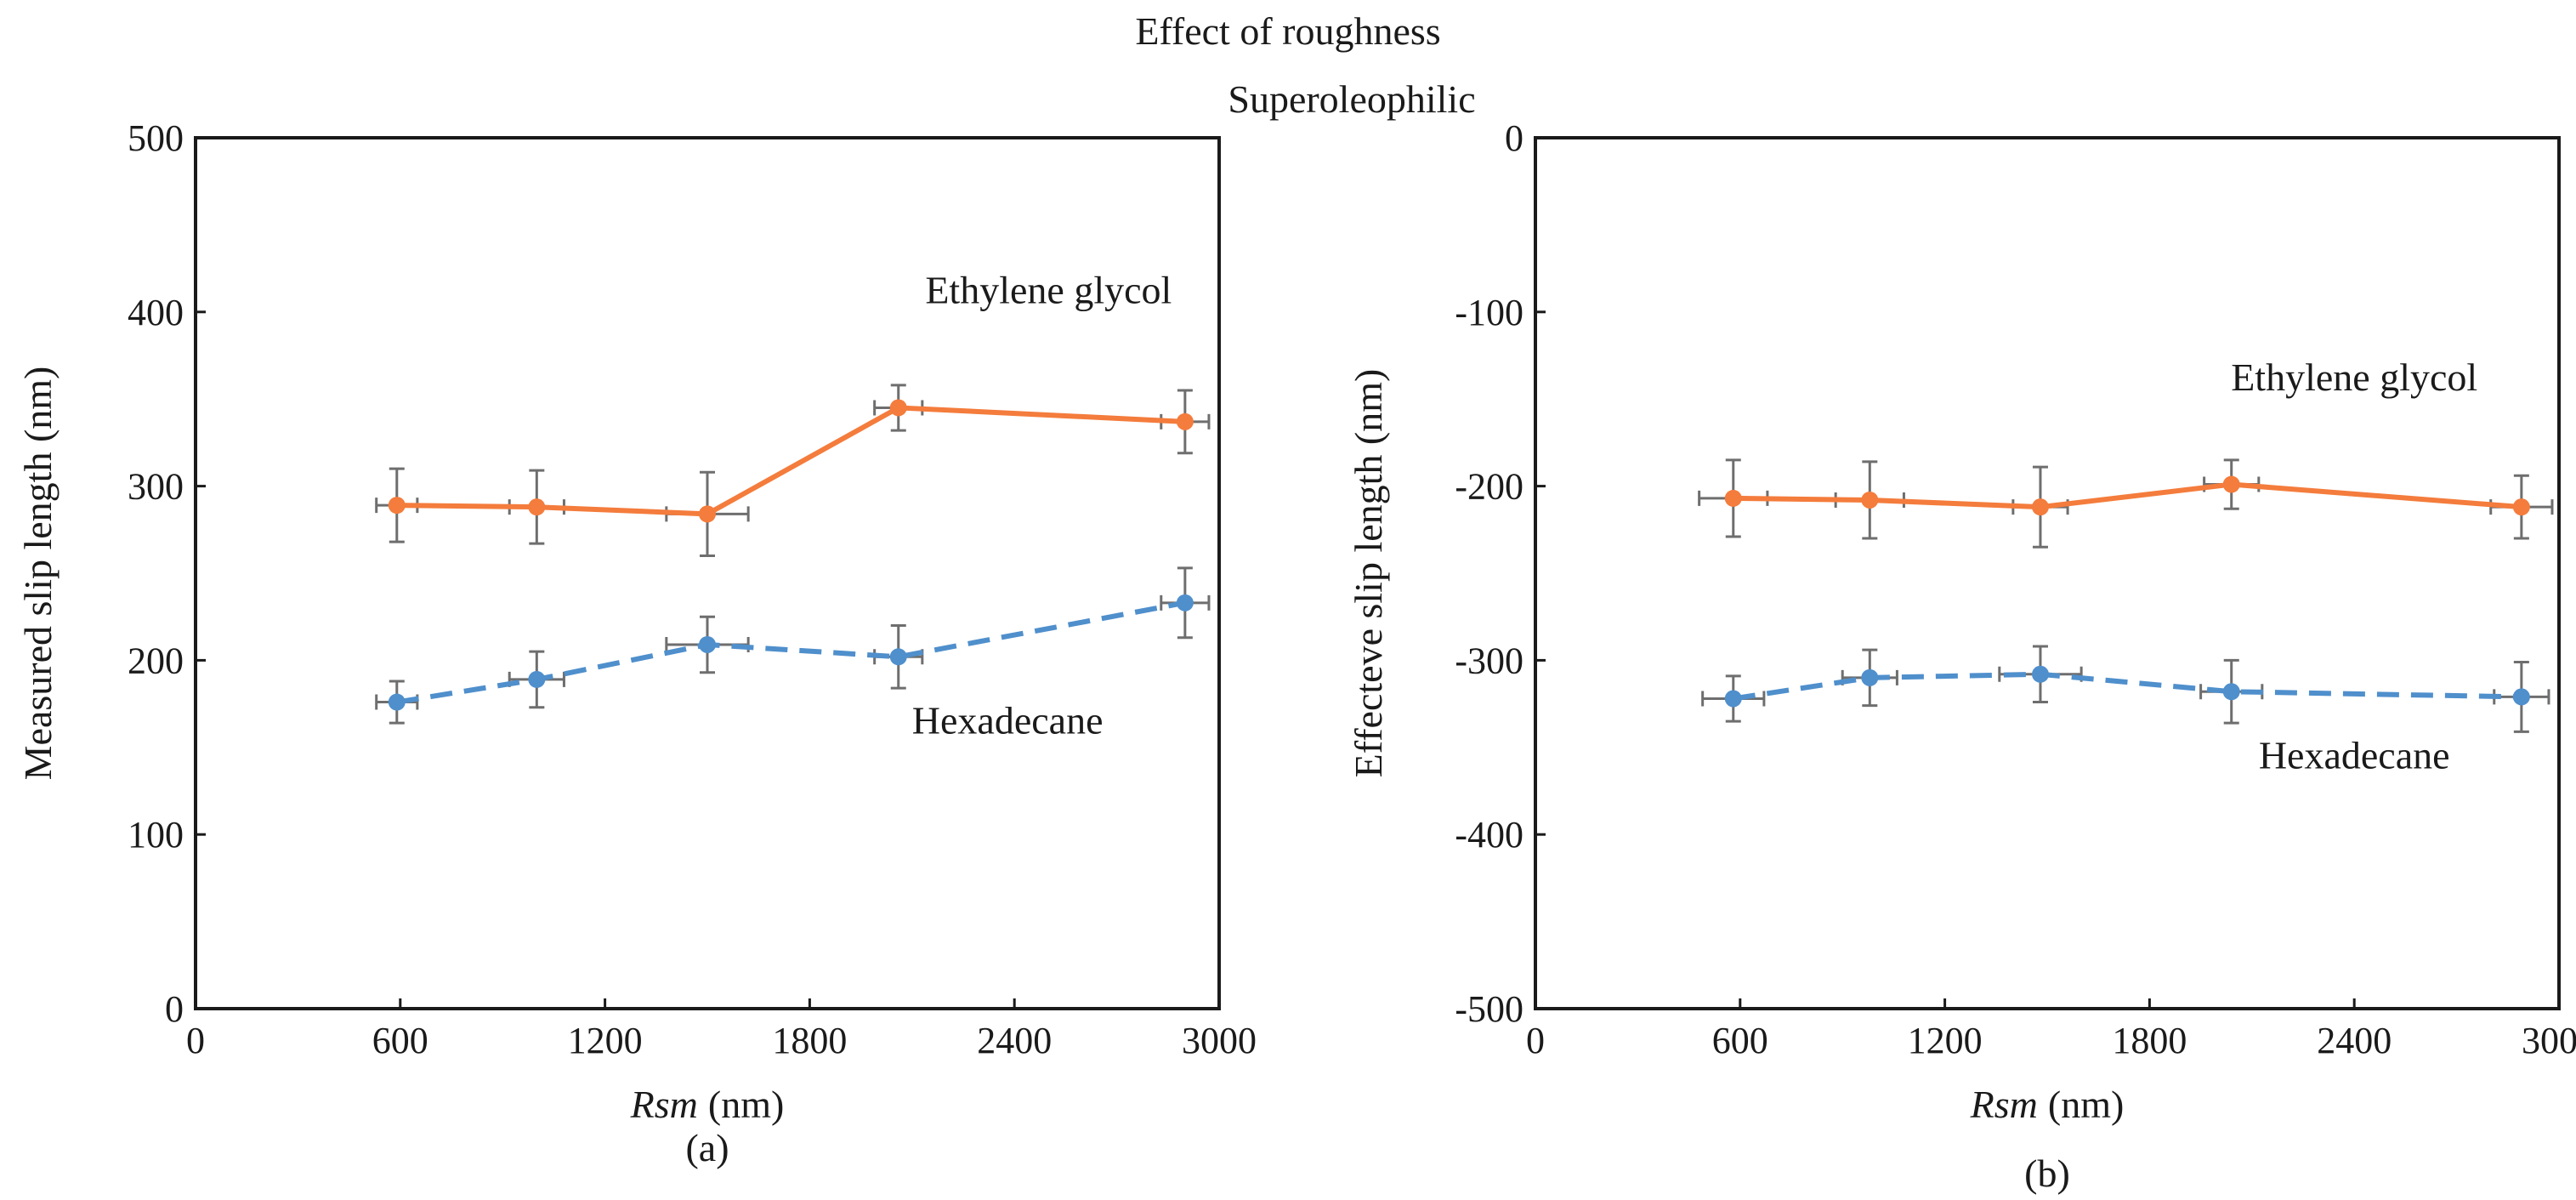  I want to click on y-tick-label: 100, so click(156, 835).